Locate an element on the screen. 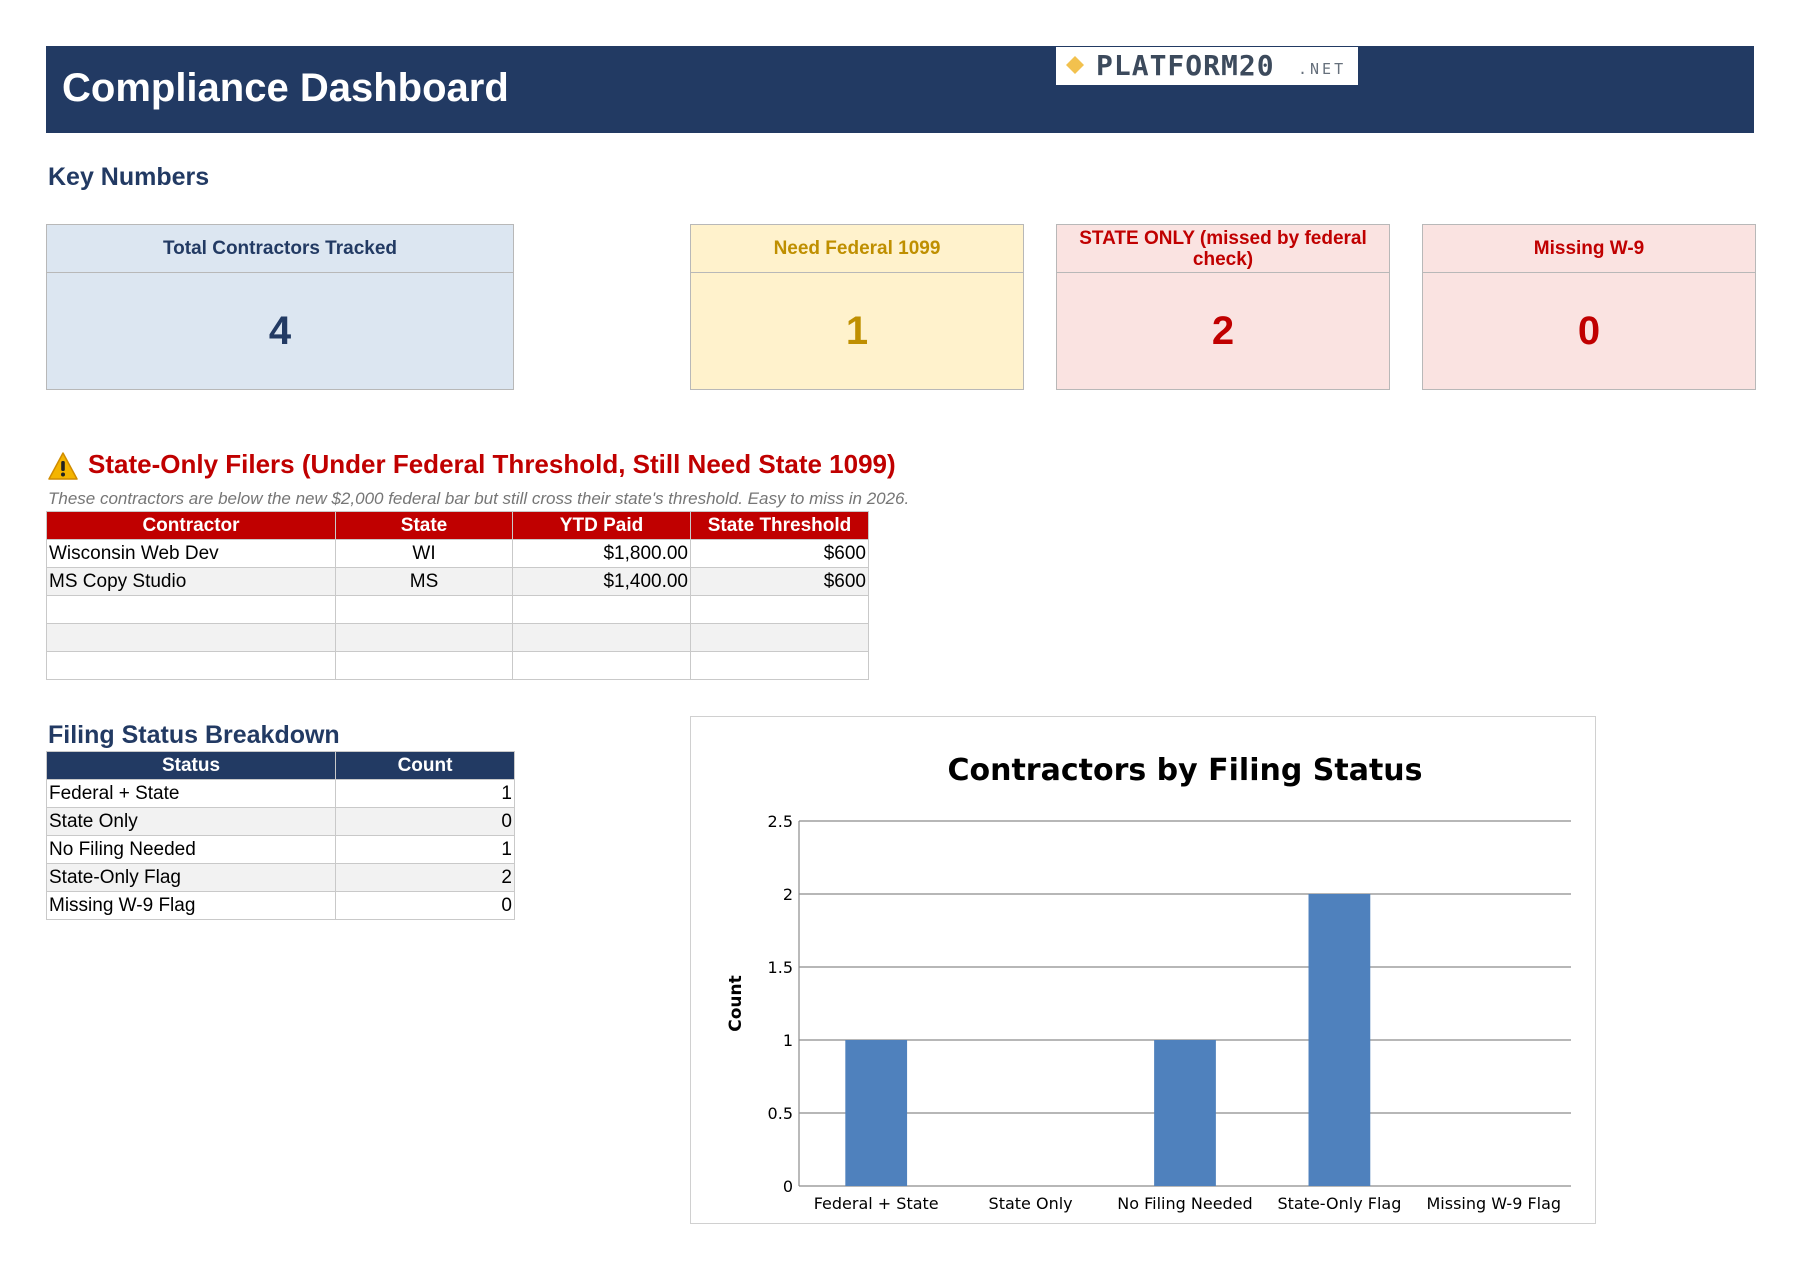 The height and width of the screenshot is (1272, 1800). cell-status: State Only is located at coordinates (191, 821).